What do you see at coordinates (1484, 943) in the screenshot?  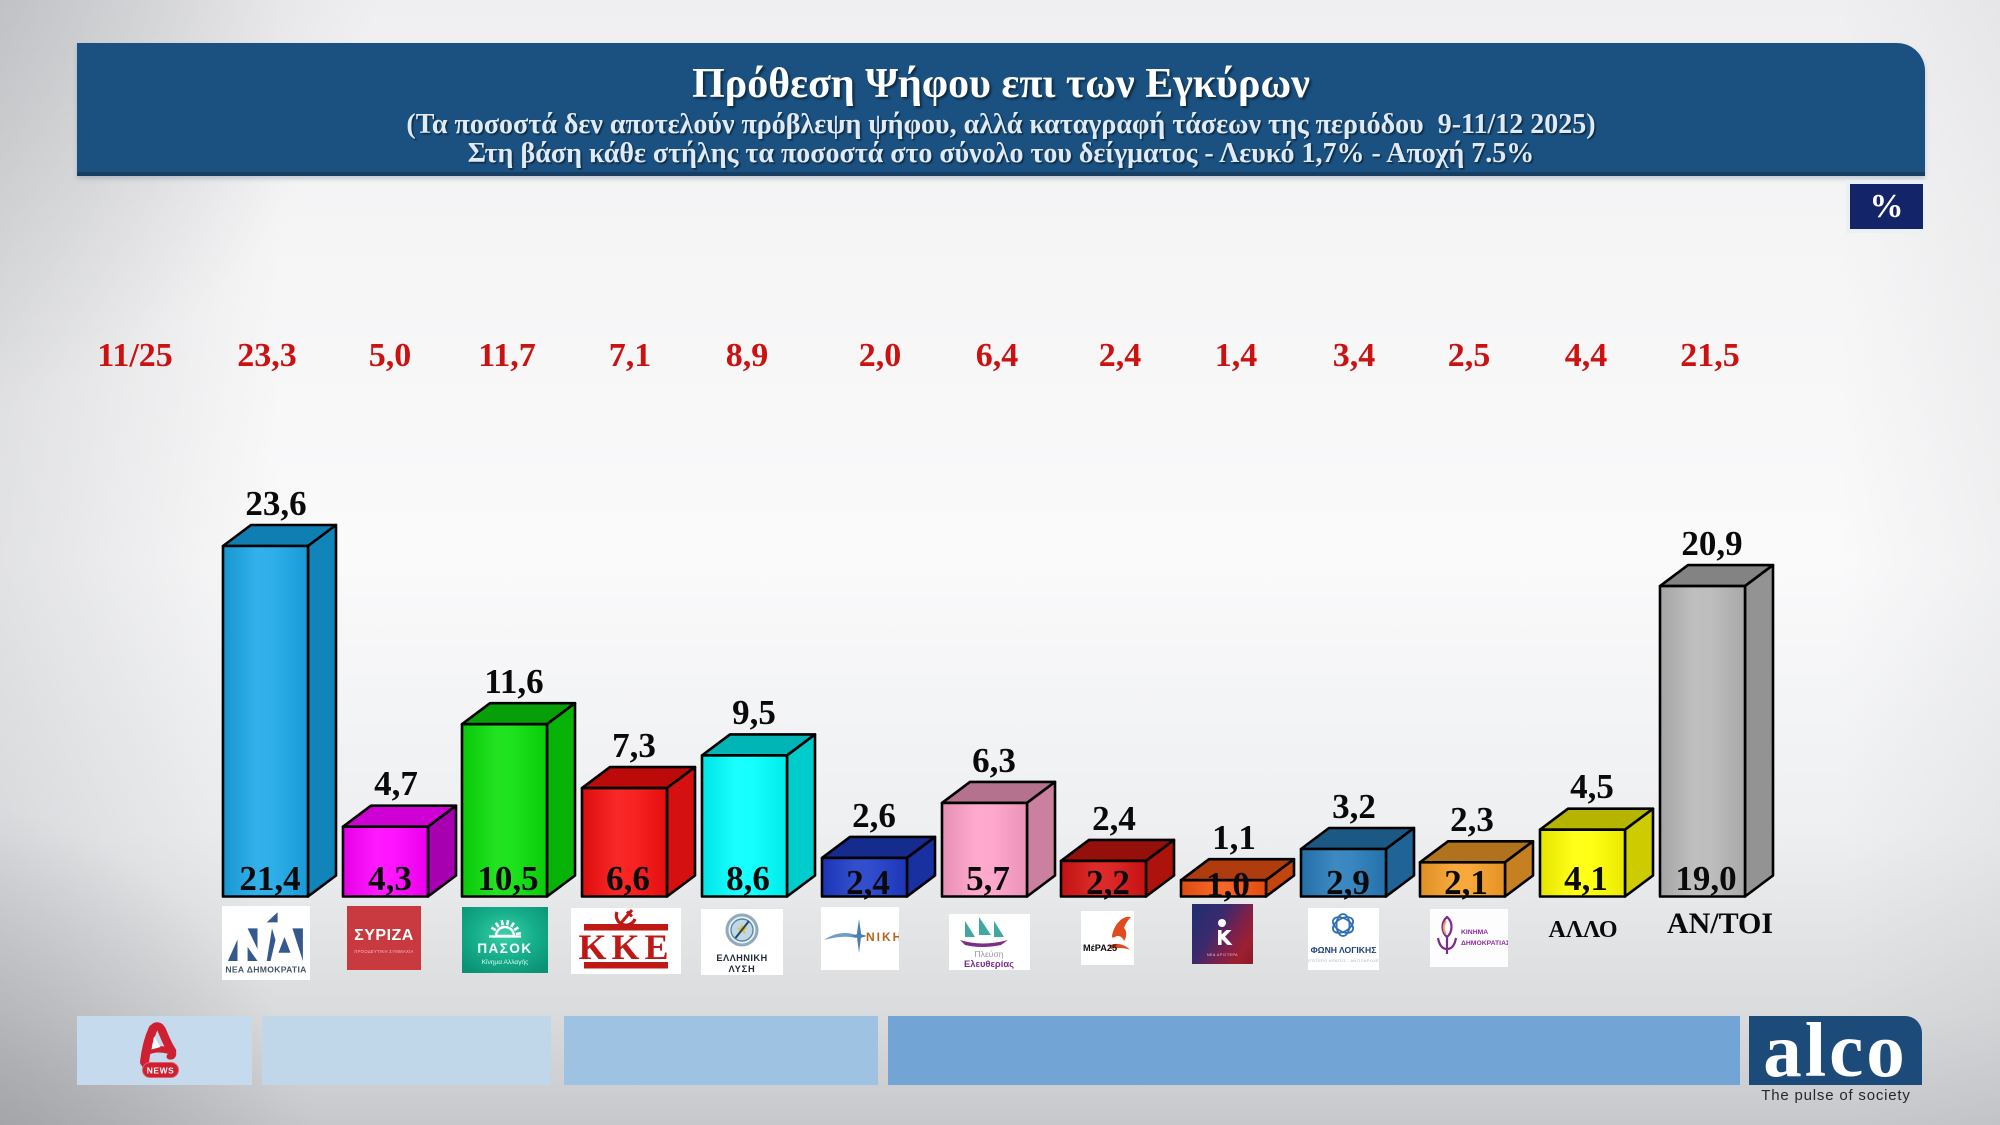 I see `svg-text: ΔΗΜΟΚΡΑΤΙΑΣ` at bounding box center [1484, 943].